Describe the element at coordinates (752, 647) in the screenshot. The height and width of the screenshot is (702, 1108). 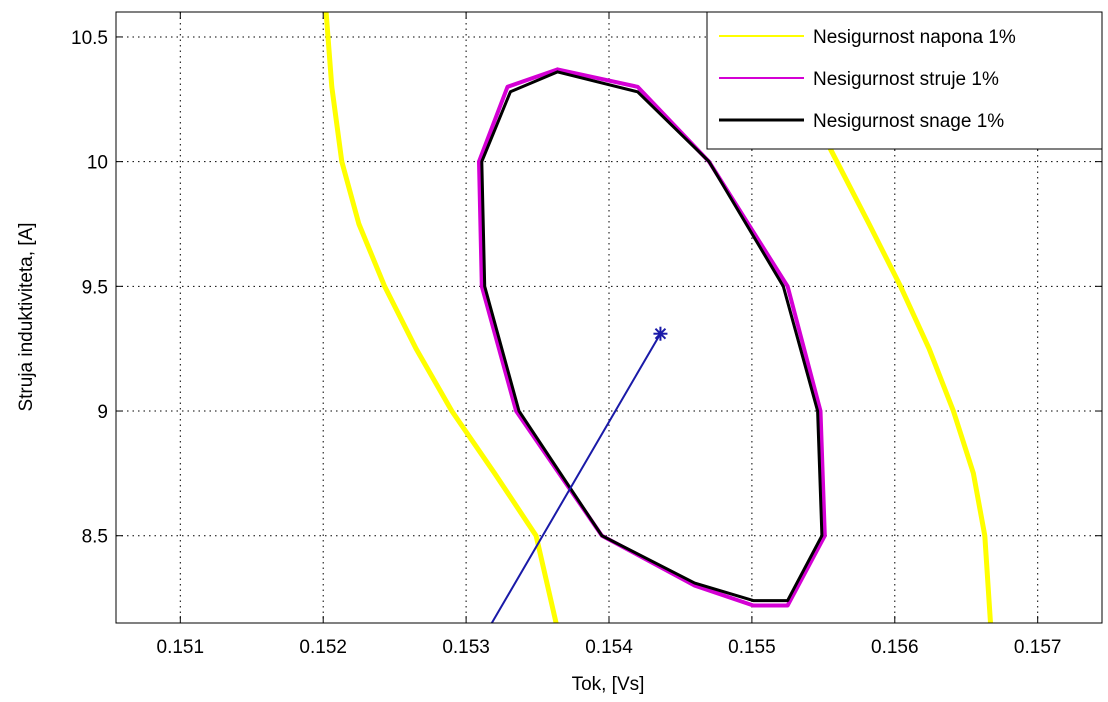
I see `x-tick-label: 0.155` at that location.